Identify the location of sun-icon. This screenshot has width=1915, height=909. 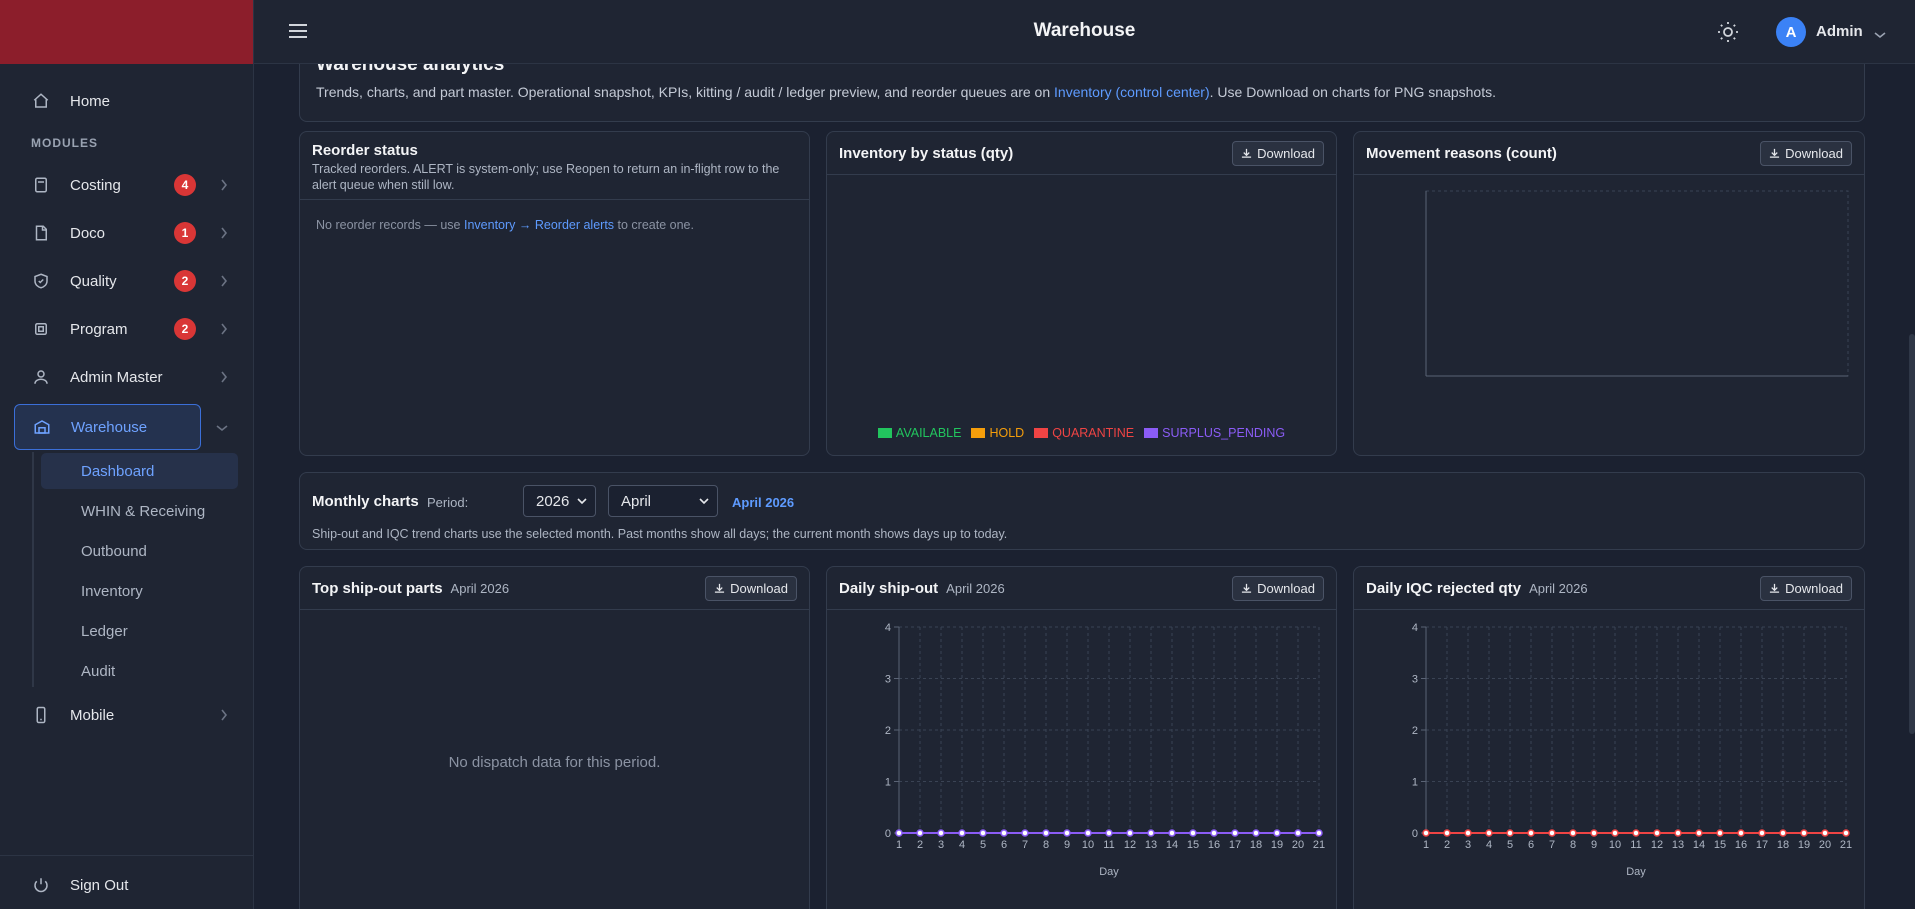
(1728, 32).